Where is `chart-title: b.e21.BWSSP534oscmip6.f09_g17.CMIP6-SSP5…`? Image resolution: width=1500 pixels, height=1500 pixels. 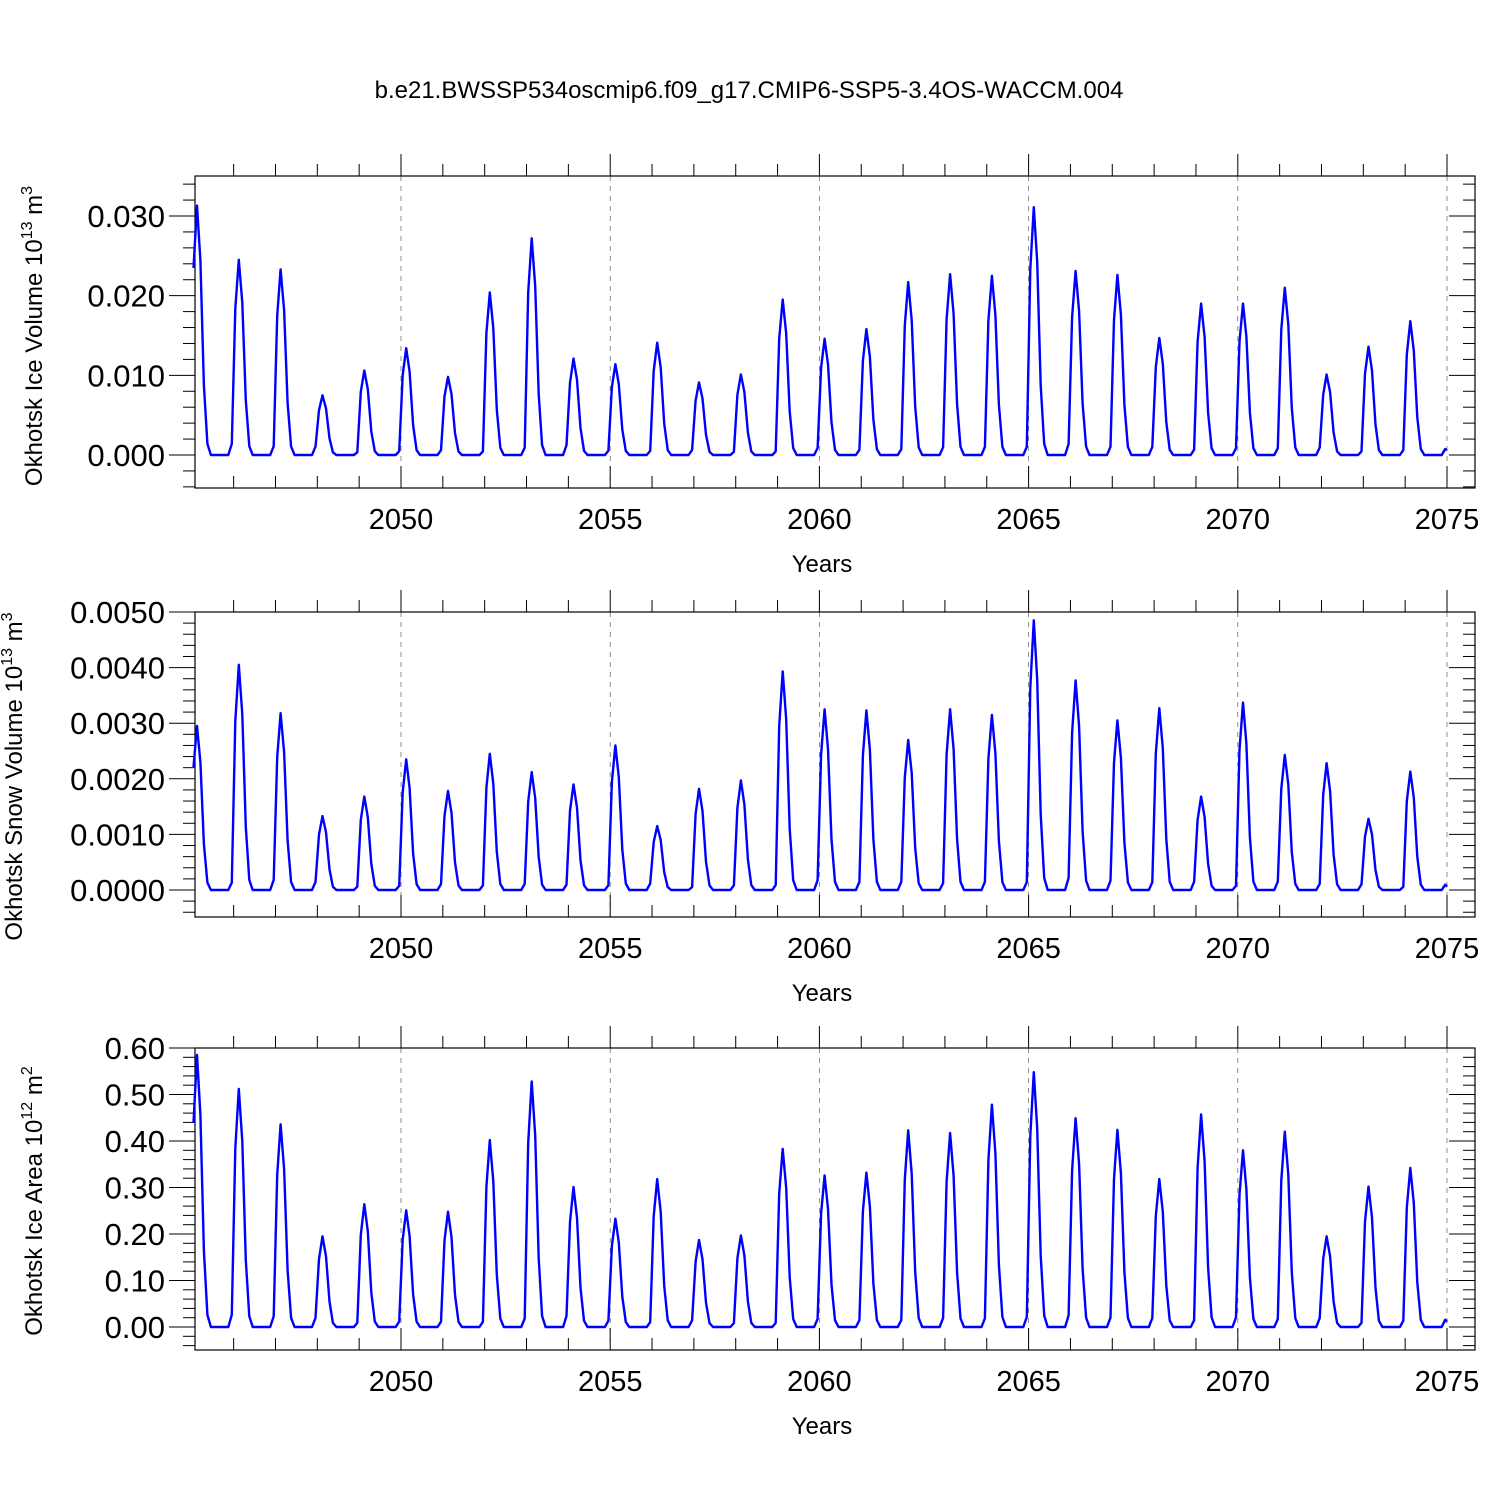 chart-title: b.e21.BWSSP534oscmip6.f09_g17.CMIP6-SSP5… is located at coordinates (749, 90).